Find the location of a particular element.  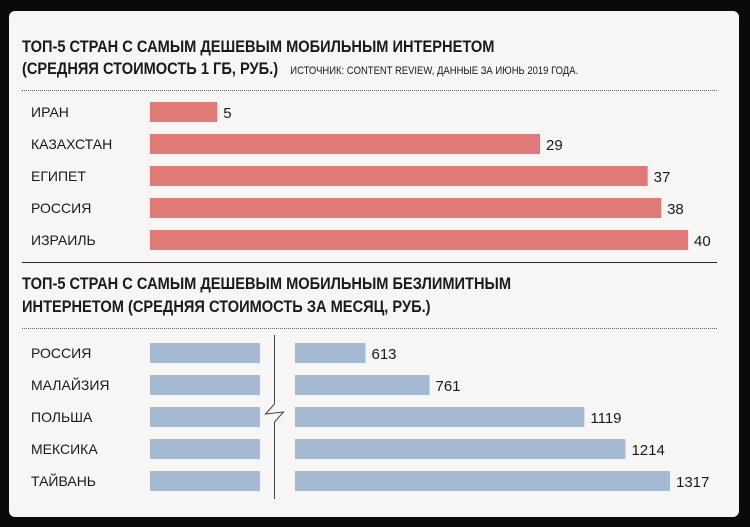

chart2-value-label: 761 is located at coordinates (448, 386).